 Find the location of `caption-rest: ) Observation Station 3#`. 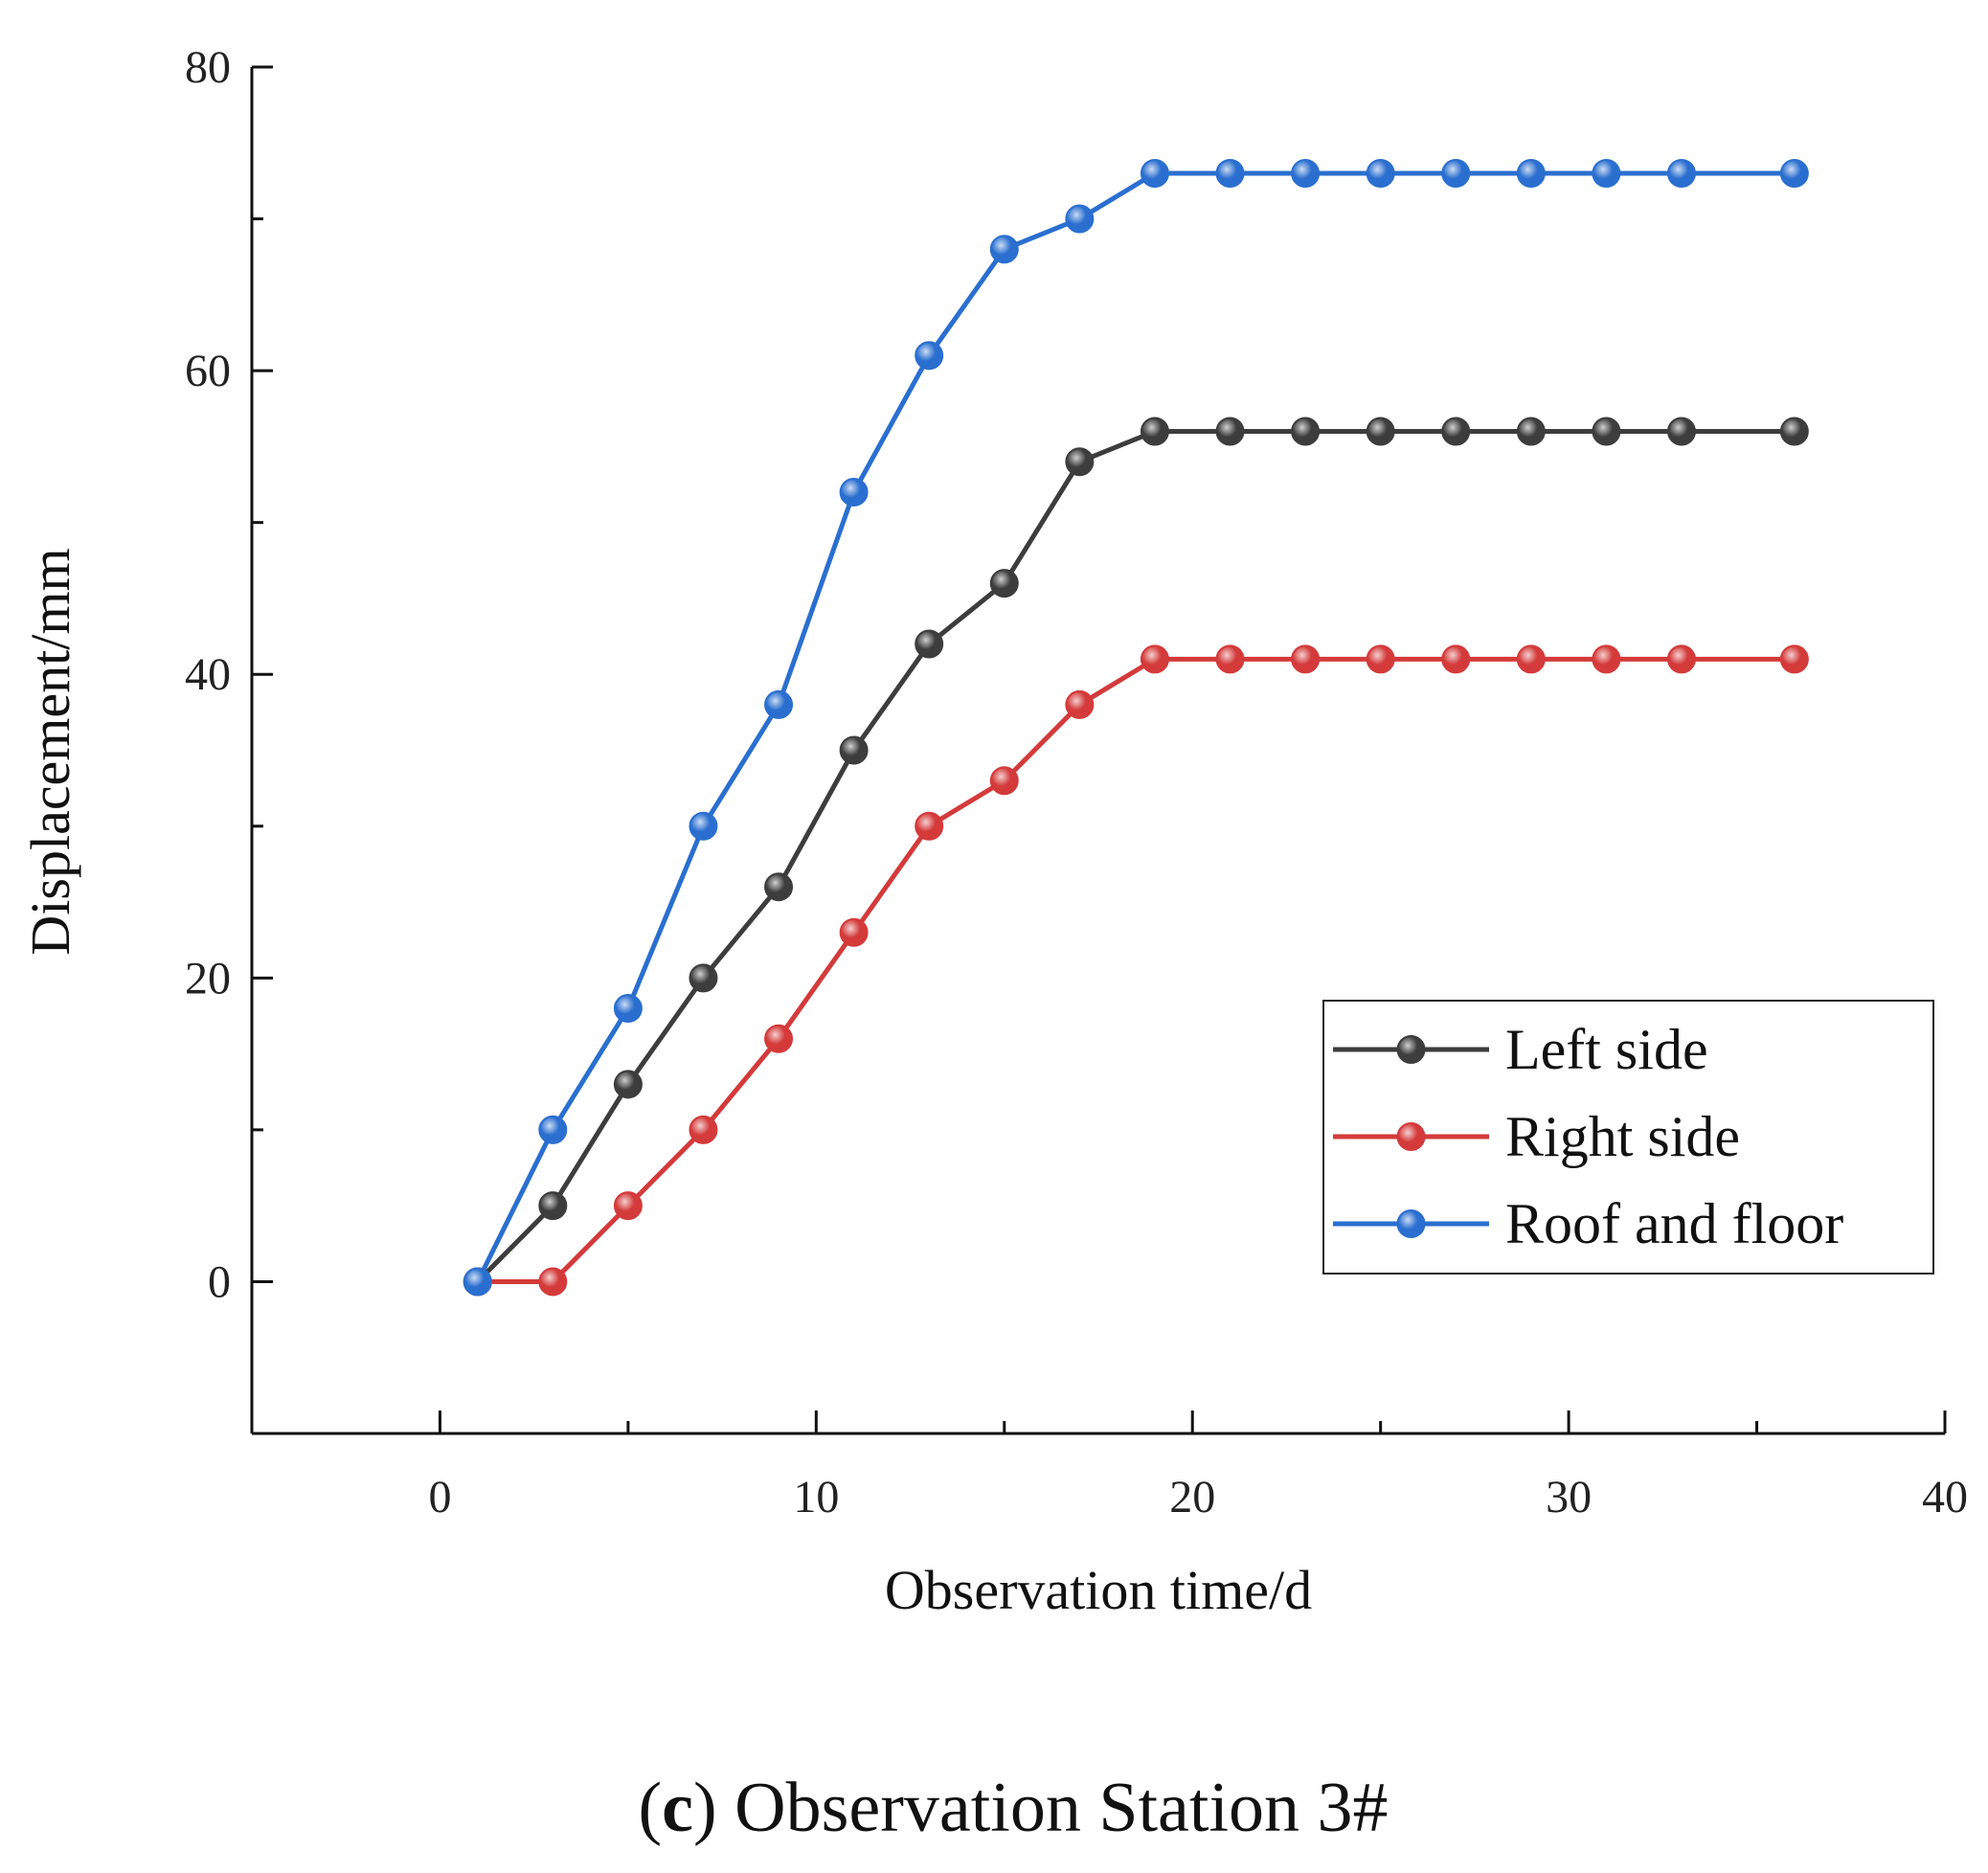

caption-rest: ) Observation Station 3# is located at coordinates (1041, 1808).